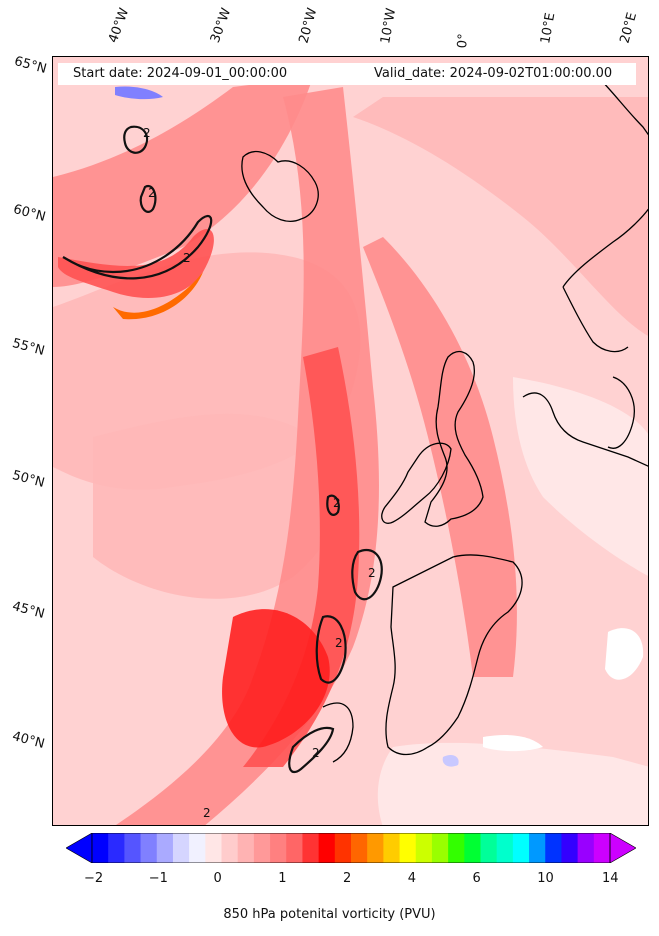  What do you see at coordinates (28, 347) in the screenshot?
I see `lat-label-55n: 55°N` at bounding box center [28, 347].